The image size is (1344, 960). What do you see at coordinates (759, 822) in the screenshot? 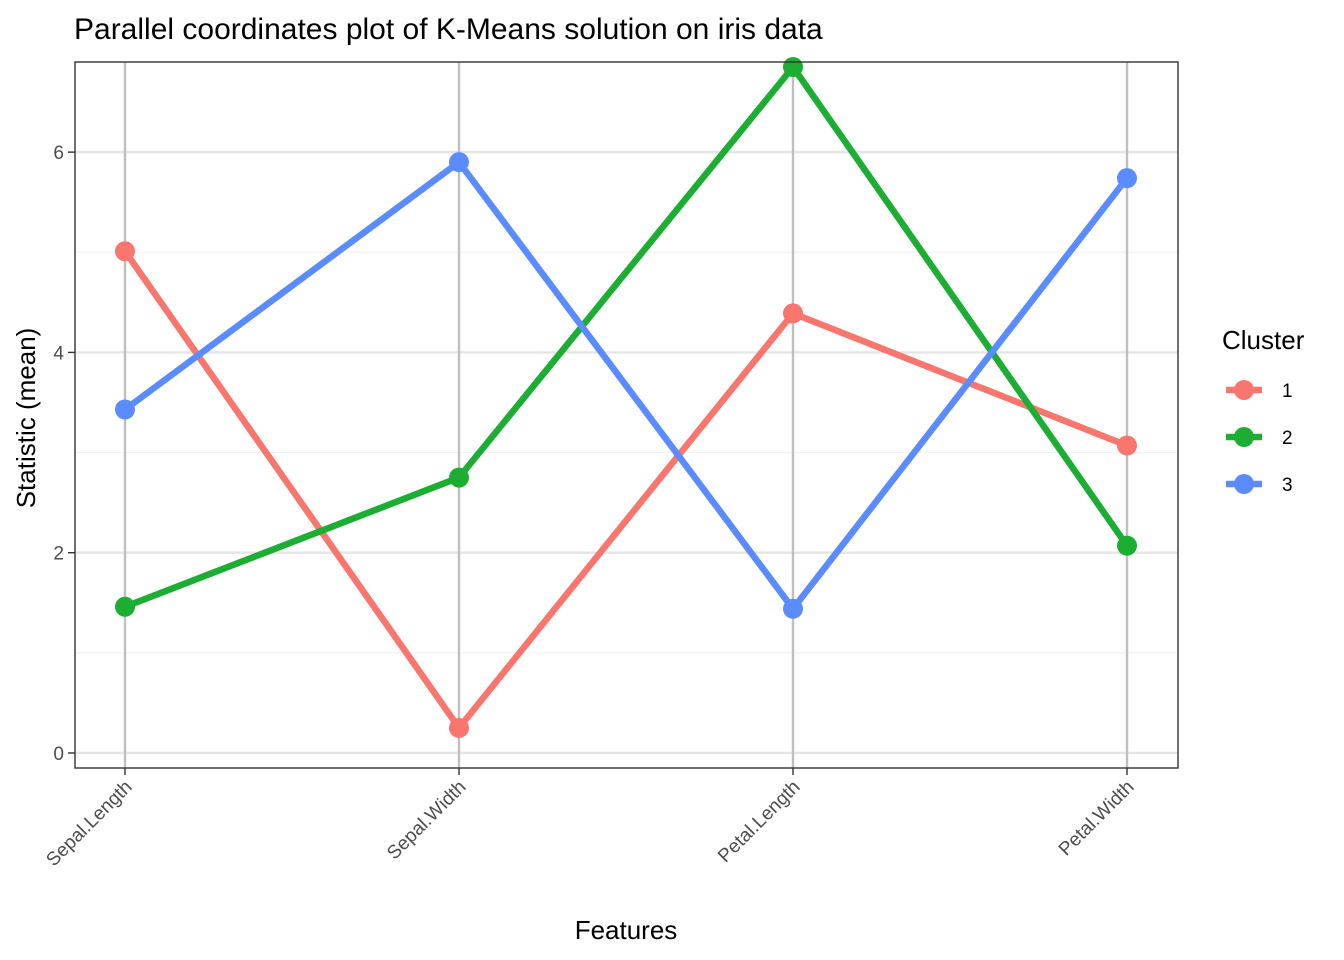
I see `x-tick-label: Petal.Length` at bounding box center [759, 822].